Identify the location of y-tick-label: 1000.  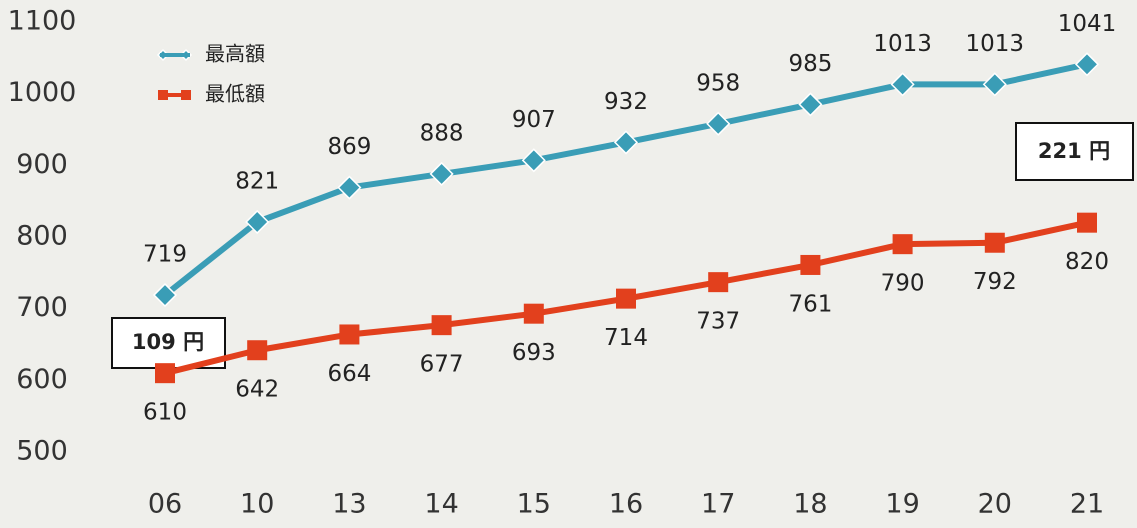
(42, 92).